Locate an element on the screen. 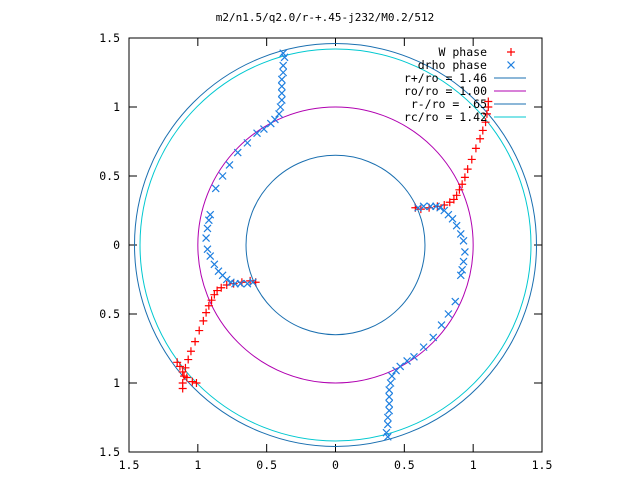 Image resolution: width=640 pixels, height=480 pixels. legend-label: drho phase is located at coordinates (452, 65).